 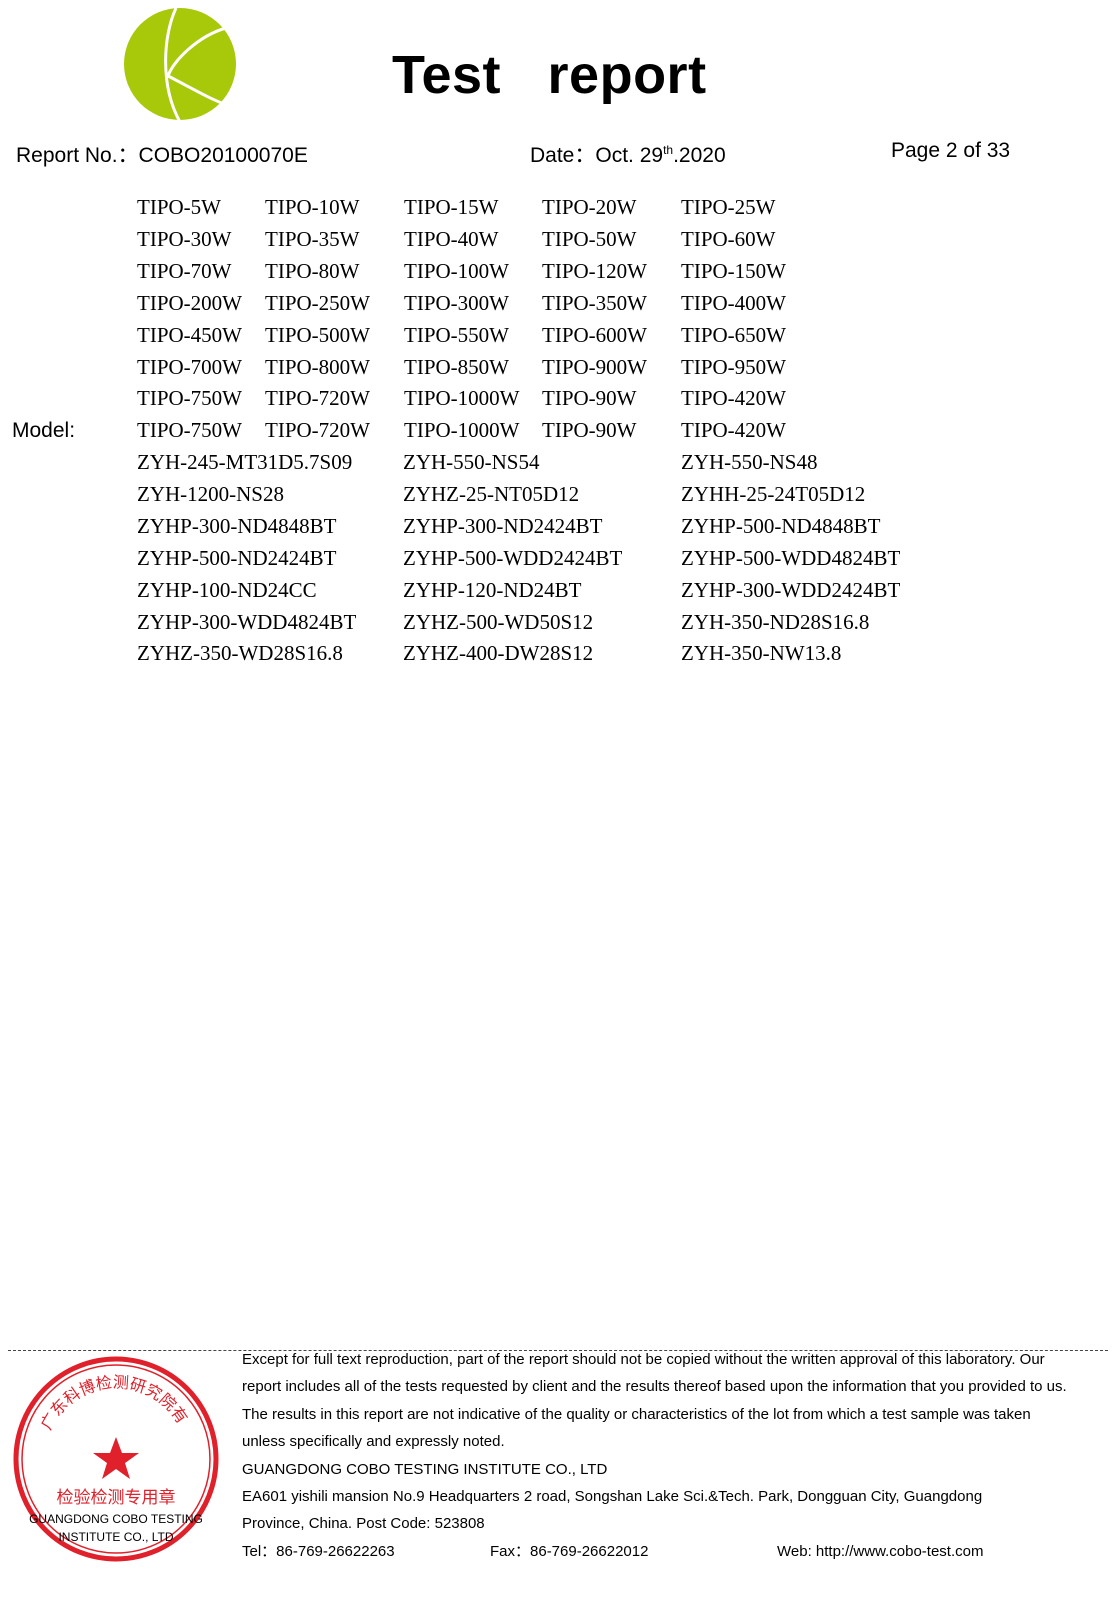 I want to click on seal-center-text: 检验检测专用章, so click(x=116, y=1498).